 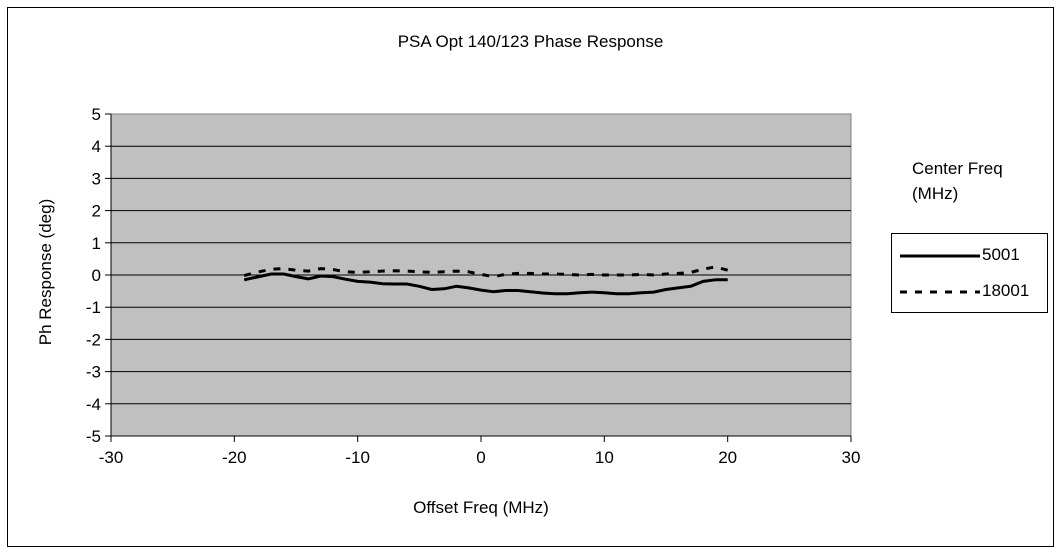 I want to click on y-tick-label: -1, so click(x=93, y=307).